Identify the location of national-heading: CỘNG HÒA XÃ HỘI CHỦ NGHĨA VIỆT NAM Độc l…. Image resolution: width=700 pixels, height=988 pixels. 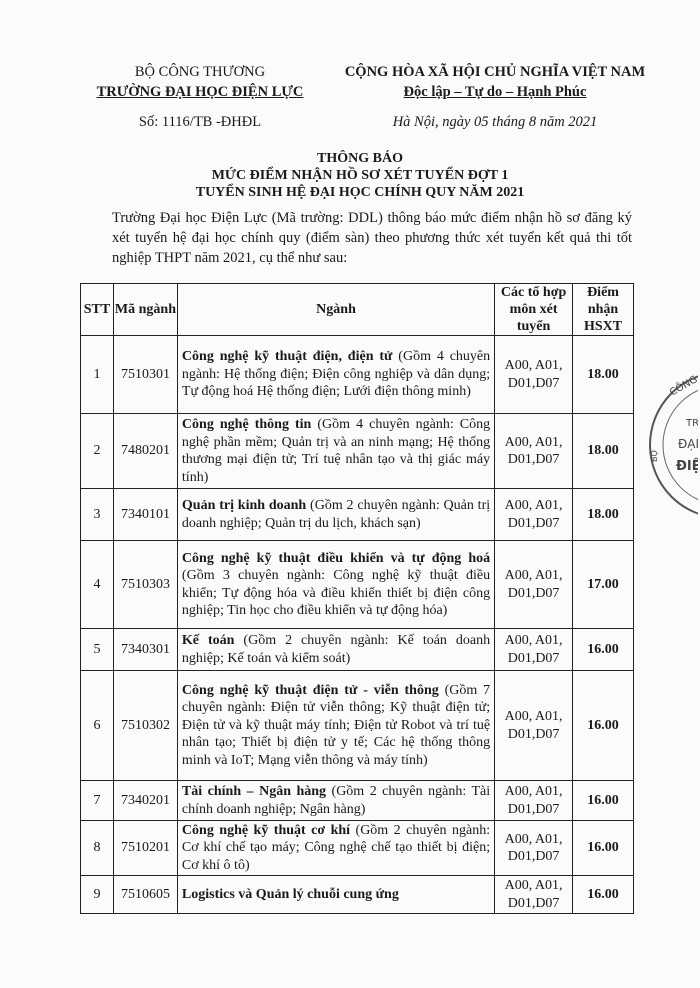
(495, 82).